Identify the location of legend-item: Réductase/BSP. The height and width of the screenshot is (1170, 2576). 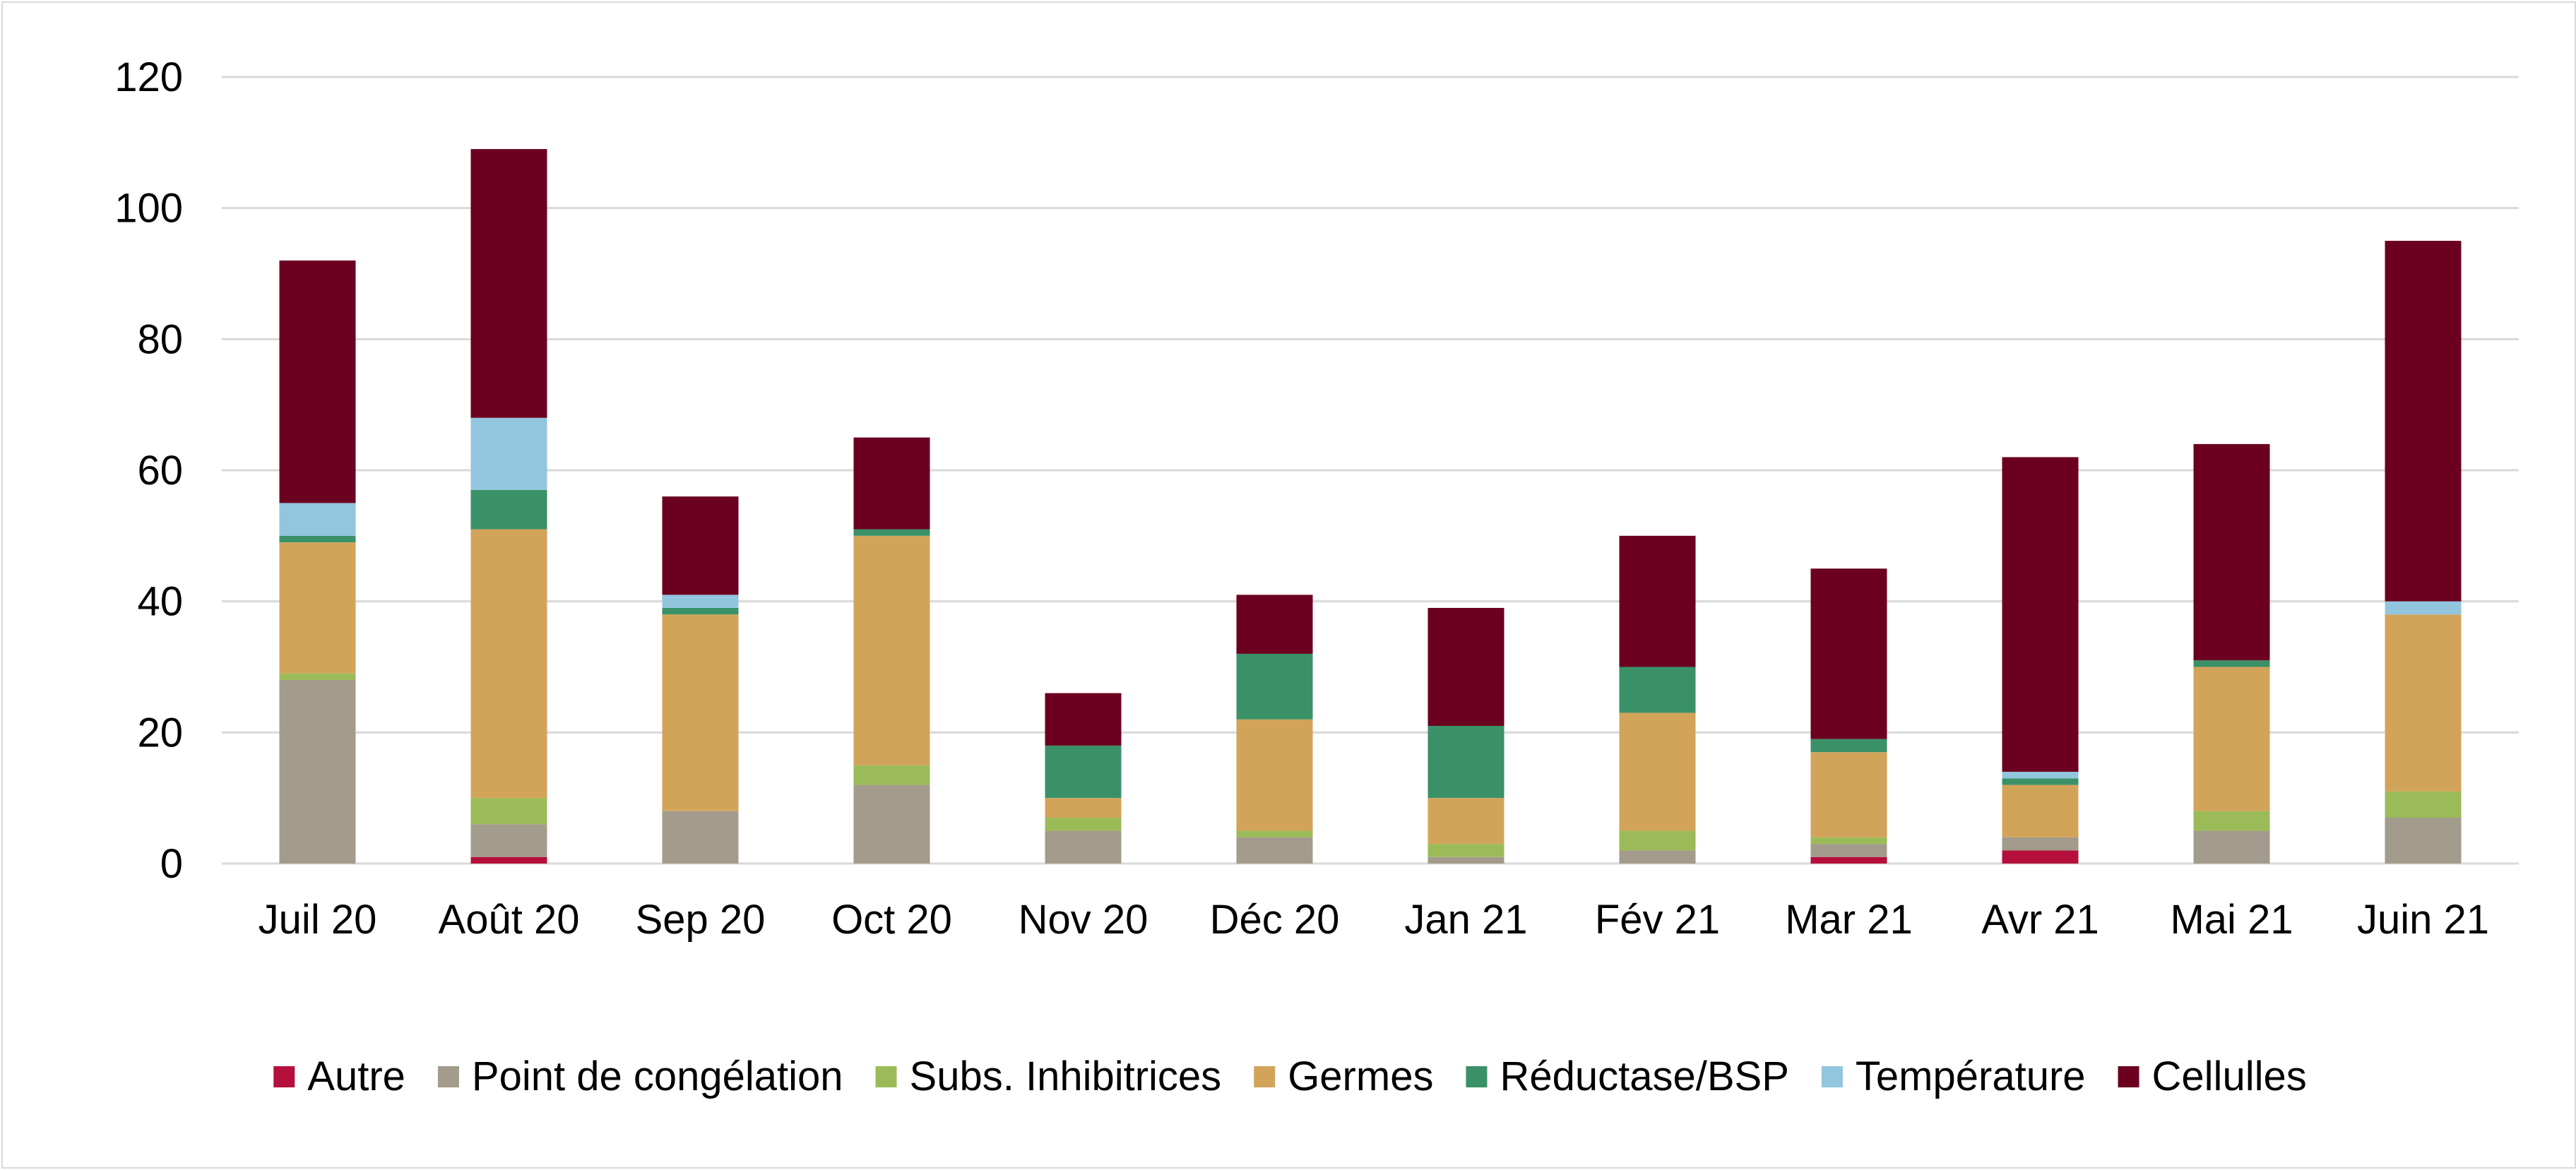
(1627, 1076).